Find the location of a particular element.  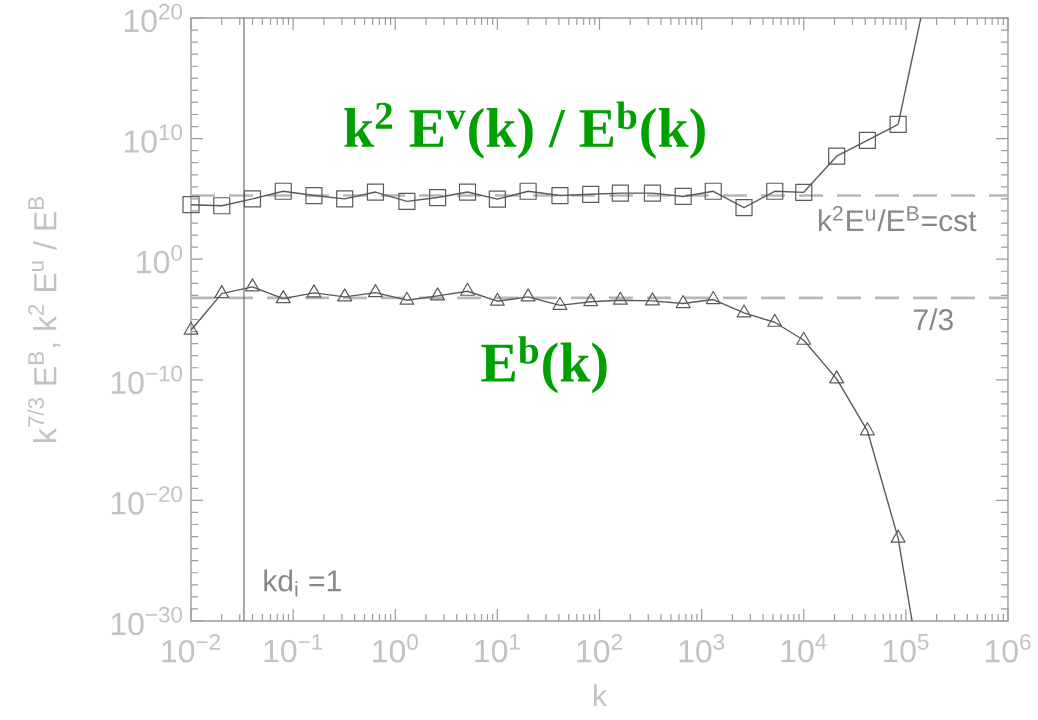

annotation: kd$_{i}$ =1 is located at coordinates (302, 583).